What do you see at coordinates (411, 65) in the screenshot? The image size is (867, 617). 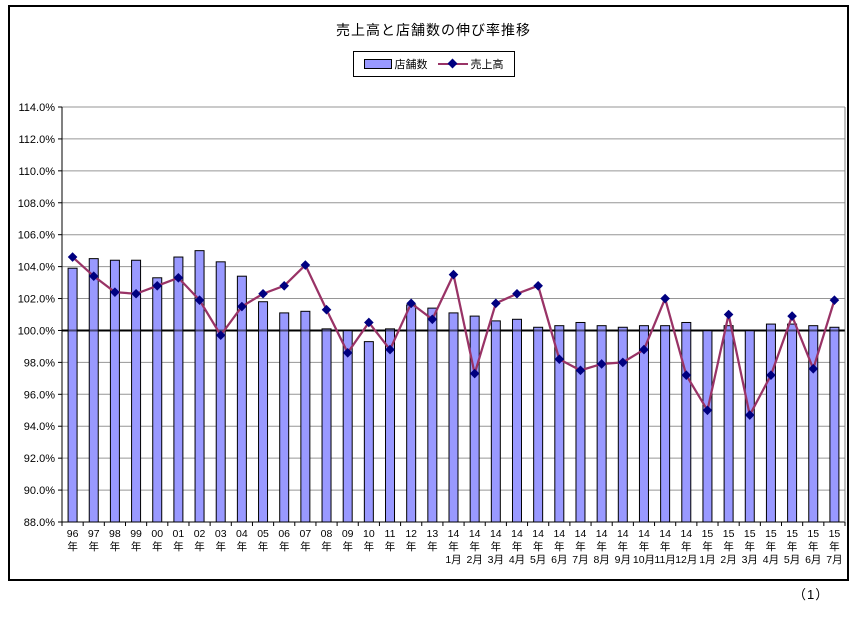 I see `legend-label-store-count: 店舗数` at bounding box center [411, 65].